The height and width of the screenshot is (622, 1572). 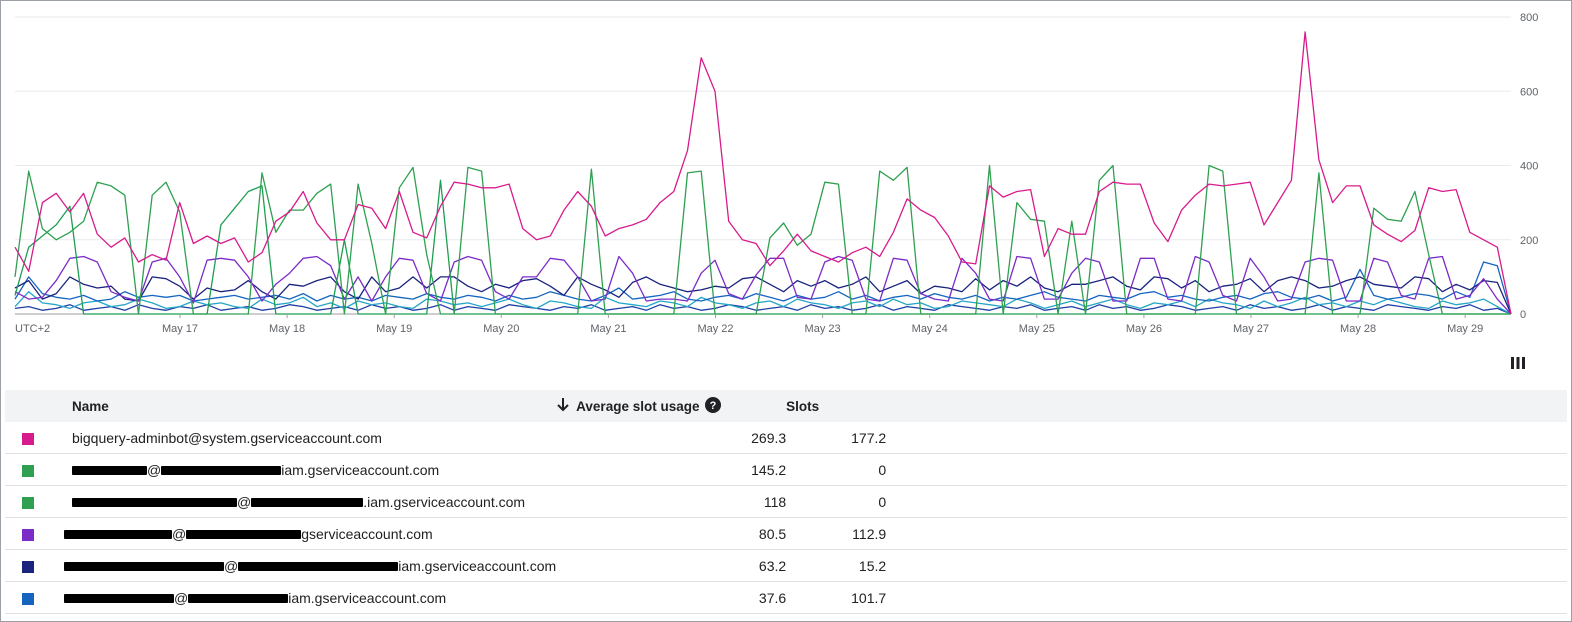 What do you see at coordinates (180, 329) in the screenshot?
I see `x-tick-label: May 17` at bounding box center [180, 329].